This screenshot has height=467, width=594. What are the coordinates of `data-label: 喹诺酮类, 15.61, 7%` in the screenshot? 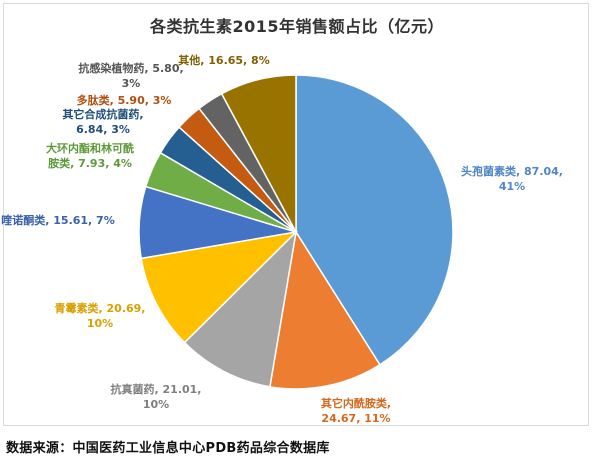 It's located at (58, 220).